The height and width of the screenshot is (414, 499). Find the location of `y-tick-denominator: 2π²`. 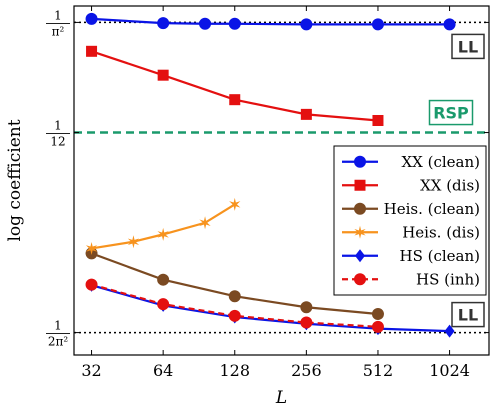

y-tick-denominator: 2π² is located at coordinates (58, 342).